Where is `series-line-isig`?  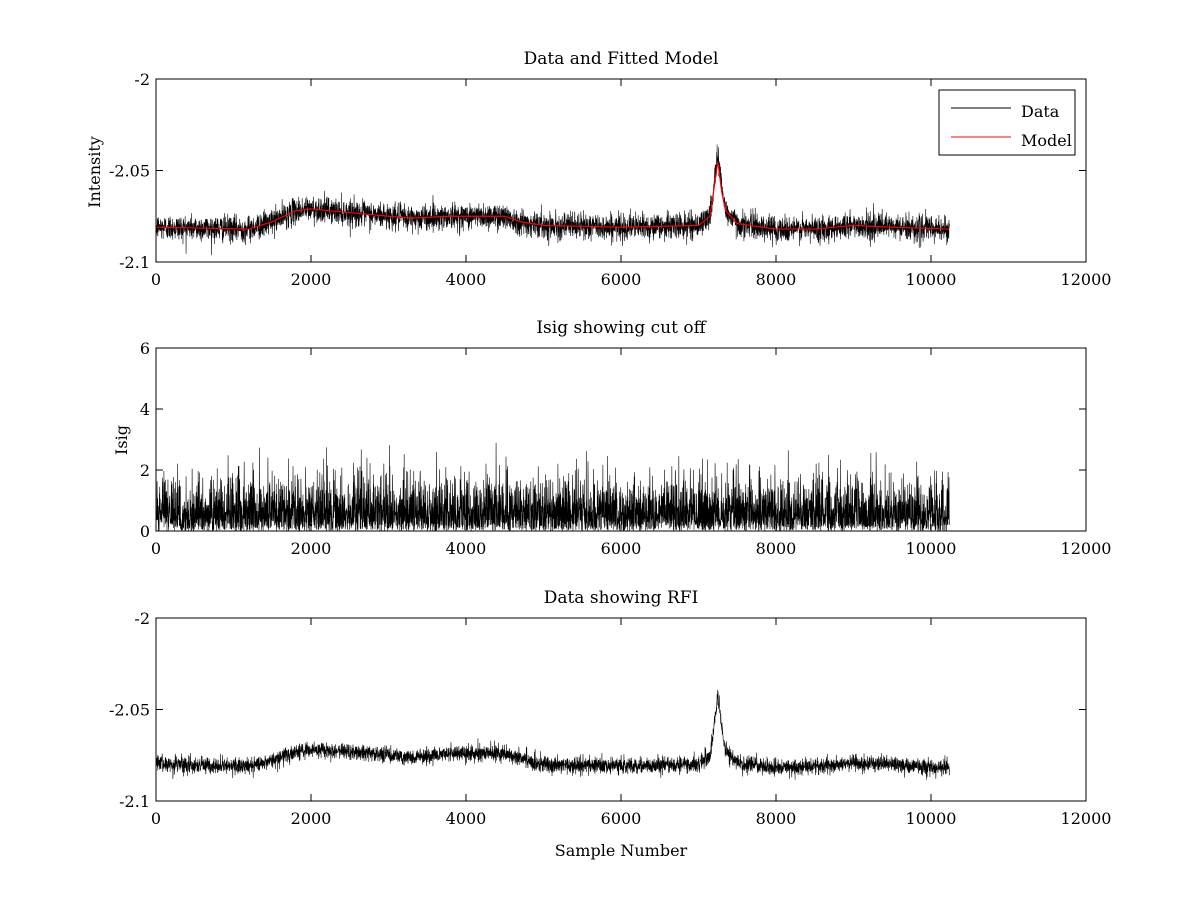 series-line-isig is located at coordinates (553, 486).